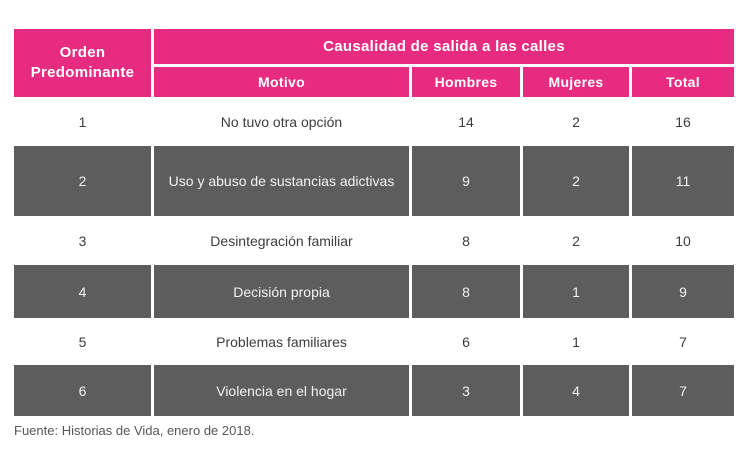 The width and height of the screenshot is (750, 454). I want to click on orden-cell: 4, so click(82, 291).